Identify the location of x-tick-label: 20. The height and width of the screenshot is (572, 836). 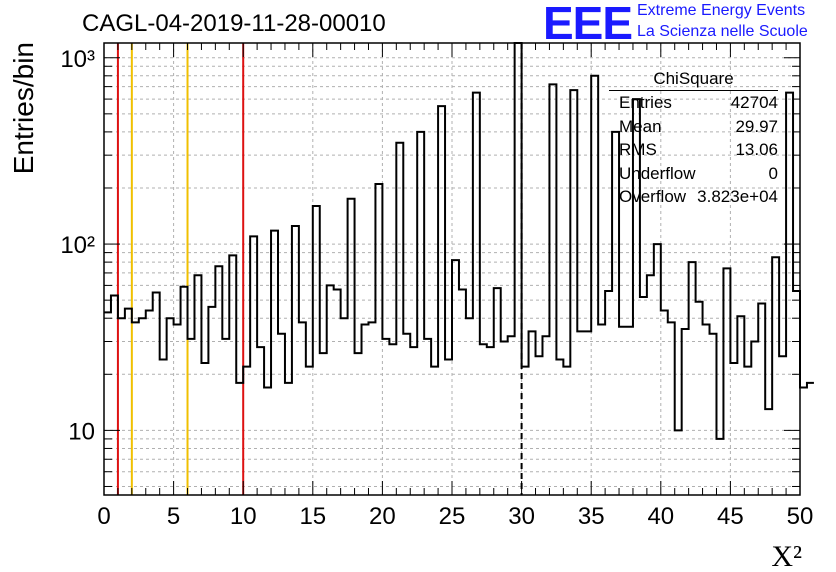
(382, 516).